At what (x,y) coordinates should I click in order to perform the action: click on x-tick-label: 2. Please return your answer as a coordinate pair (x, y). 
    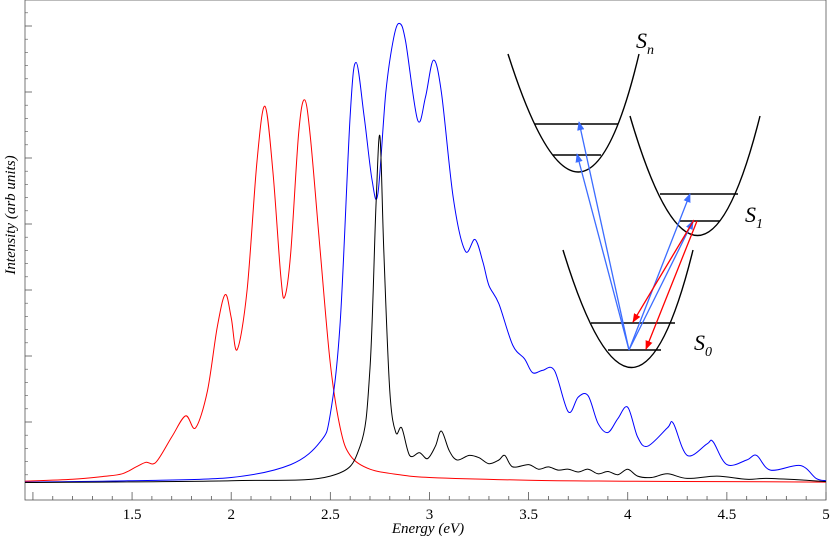
    Looking at the image, I should click on (231, 515).